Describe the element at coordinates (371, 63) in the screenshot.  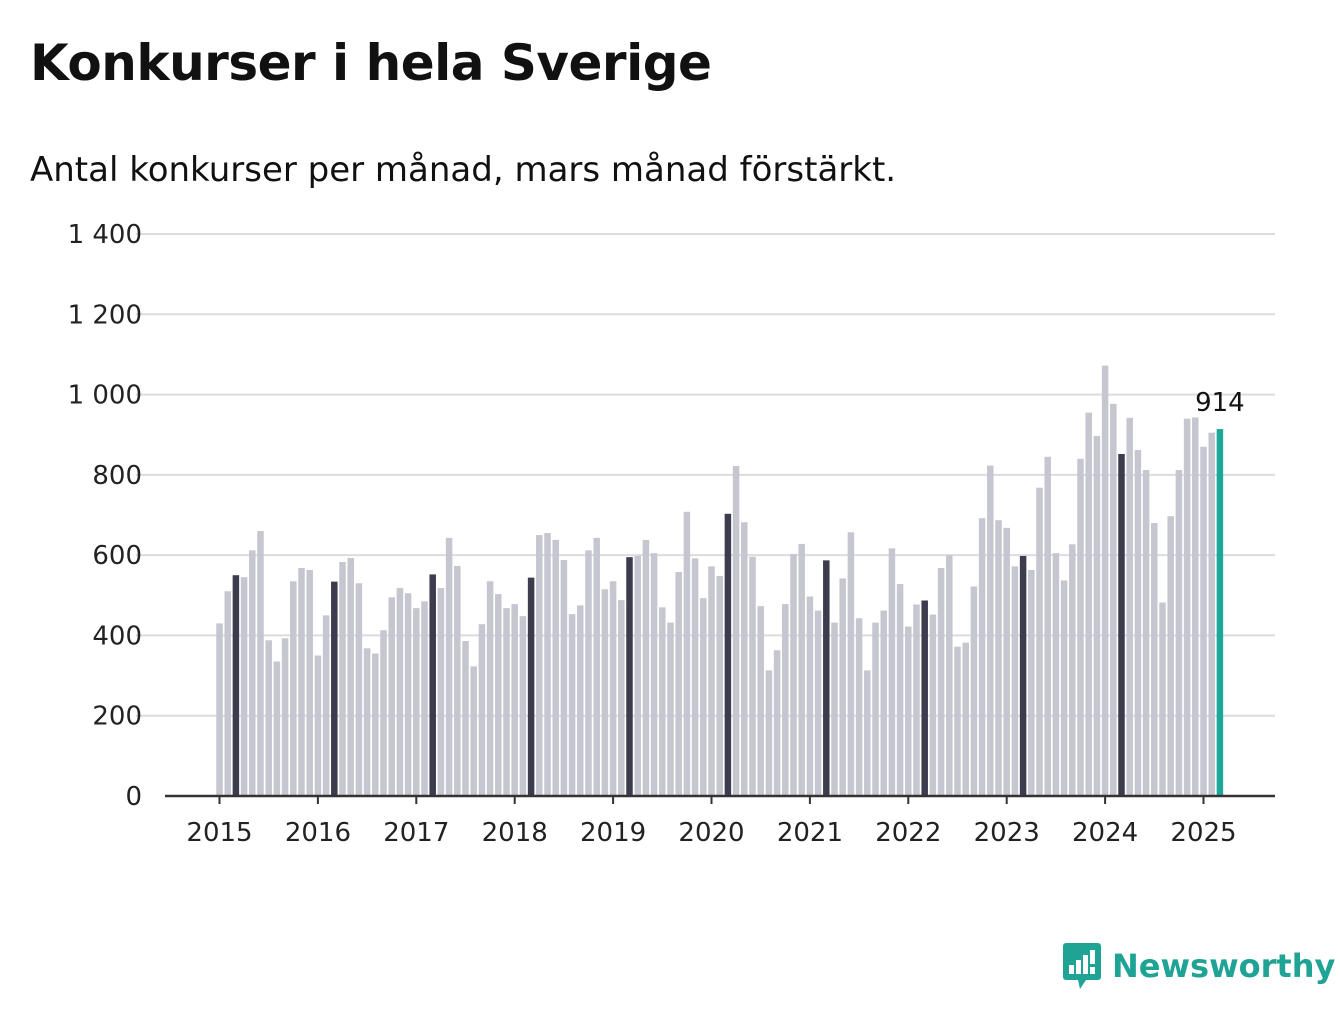
I see `chart-title: Konkurser i hela Sverige` at that location.